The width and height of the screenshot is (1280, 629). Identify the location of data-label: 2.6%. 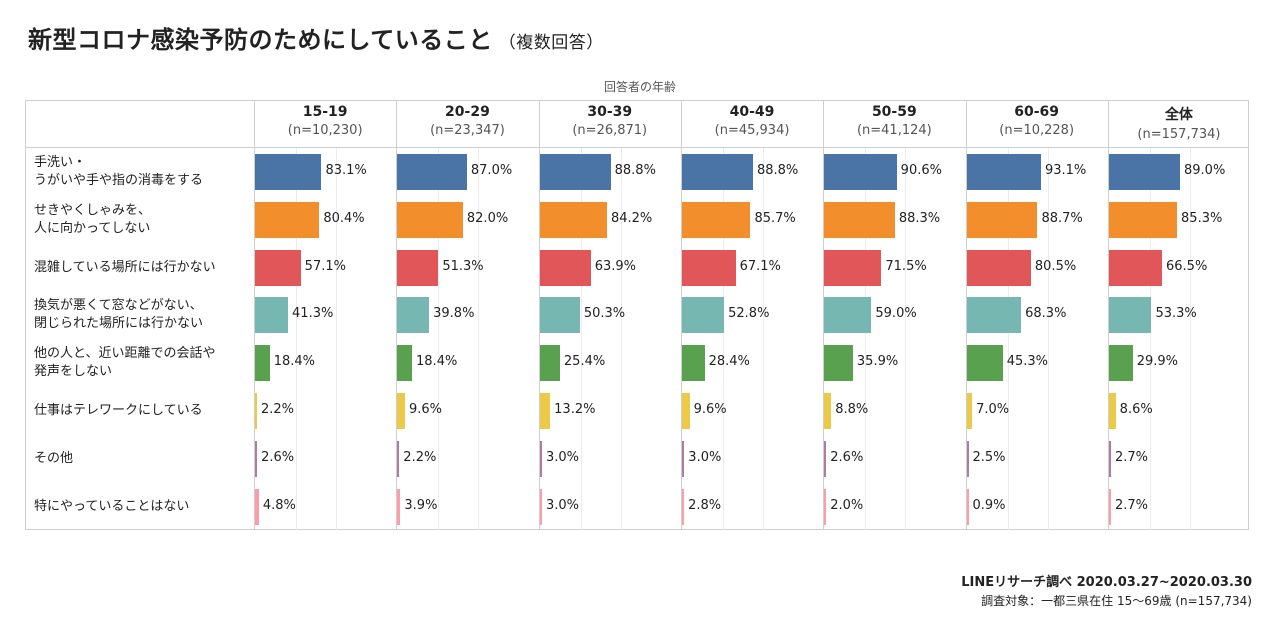
(847, 457).